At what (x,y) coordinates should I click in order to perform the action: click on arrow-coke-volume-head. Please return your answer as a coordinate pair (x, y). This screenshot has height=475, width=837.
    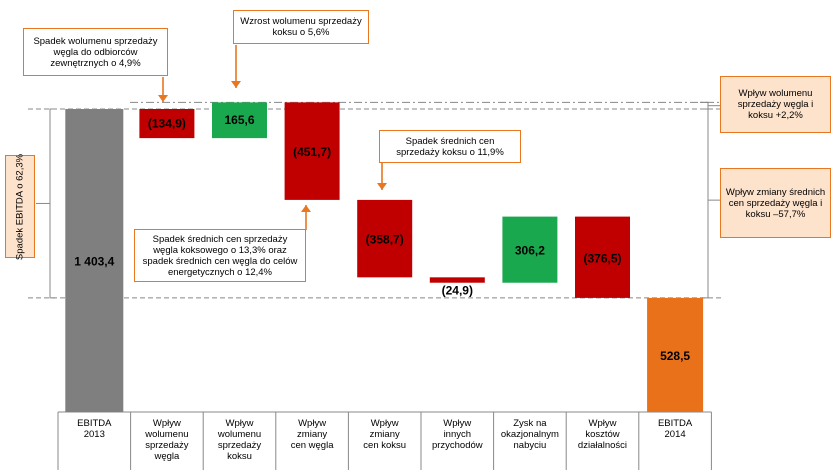
    Looking at the image, I should click on (236, 84).